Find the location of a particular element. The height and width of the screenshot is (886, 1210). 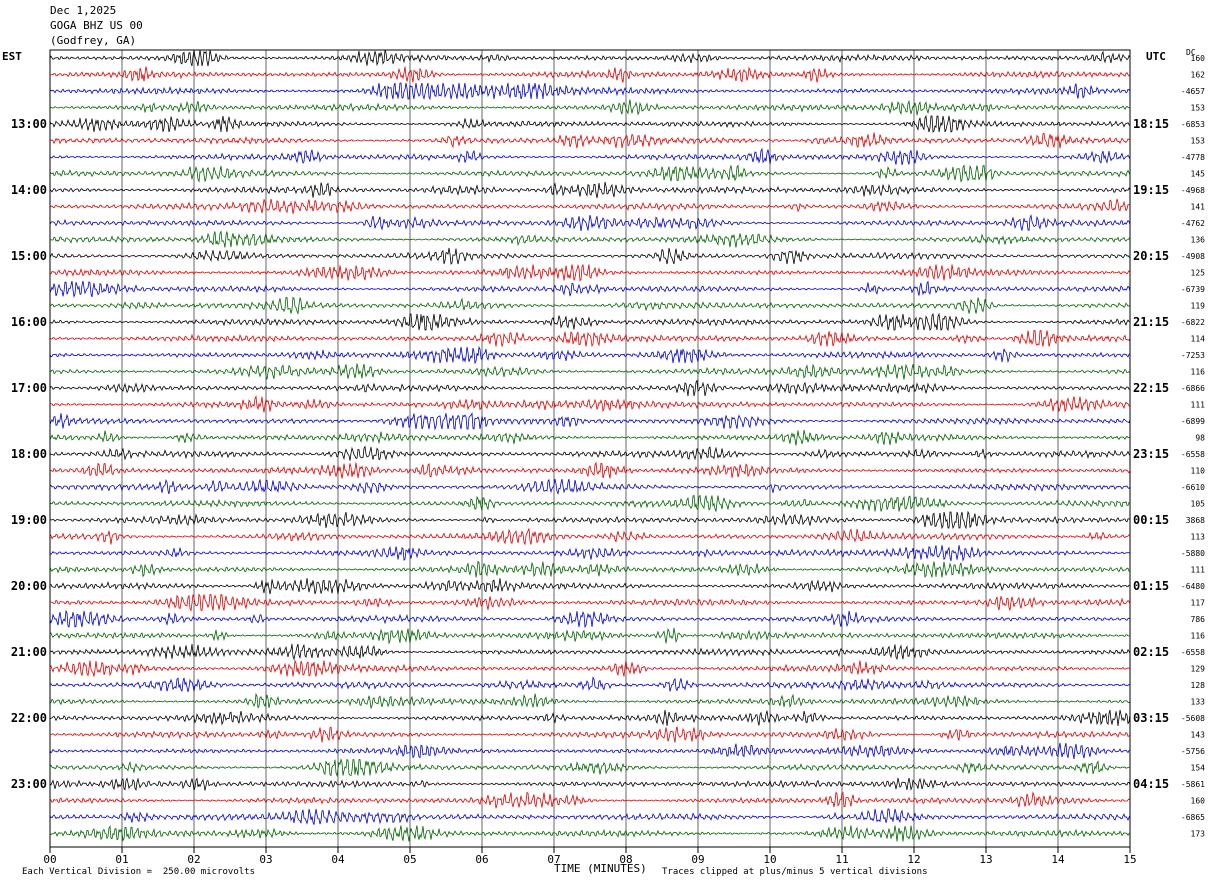

dc-offset-label: -5756 is located at coordinates (1193, 751).